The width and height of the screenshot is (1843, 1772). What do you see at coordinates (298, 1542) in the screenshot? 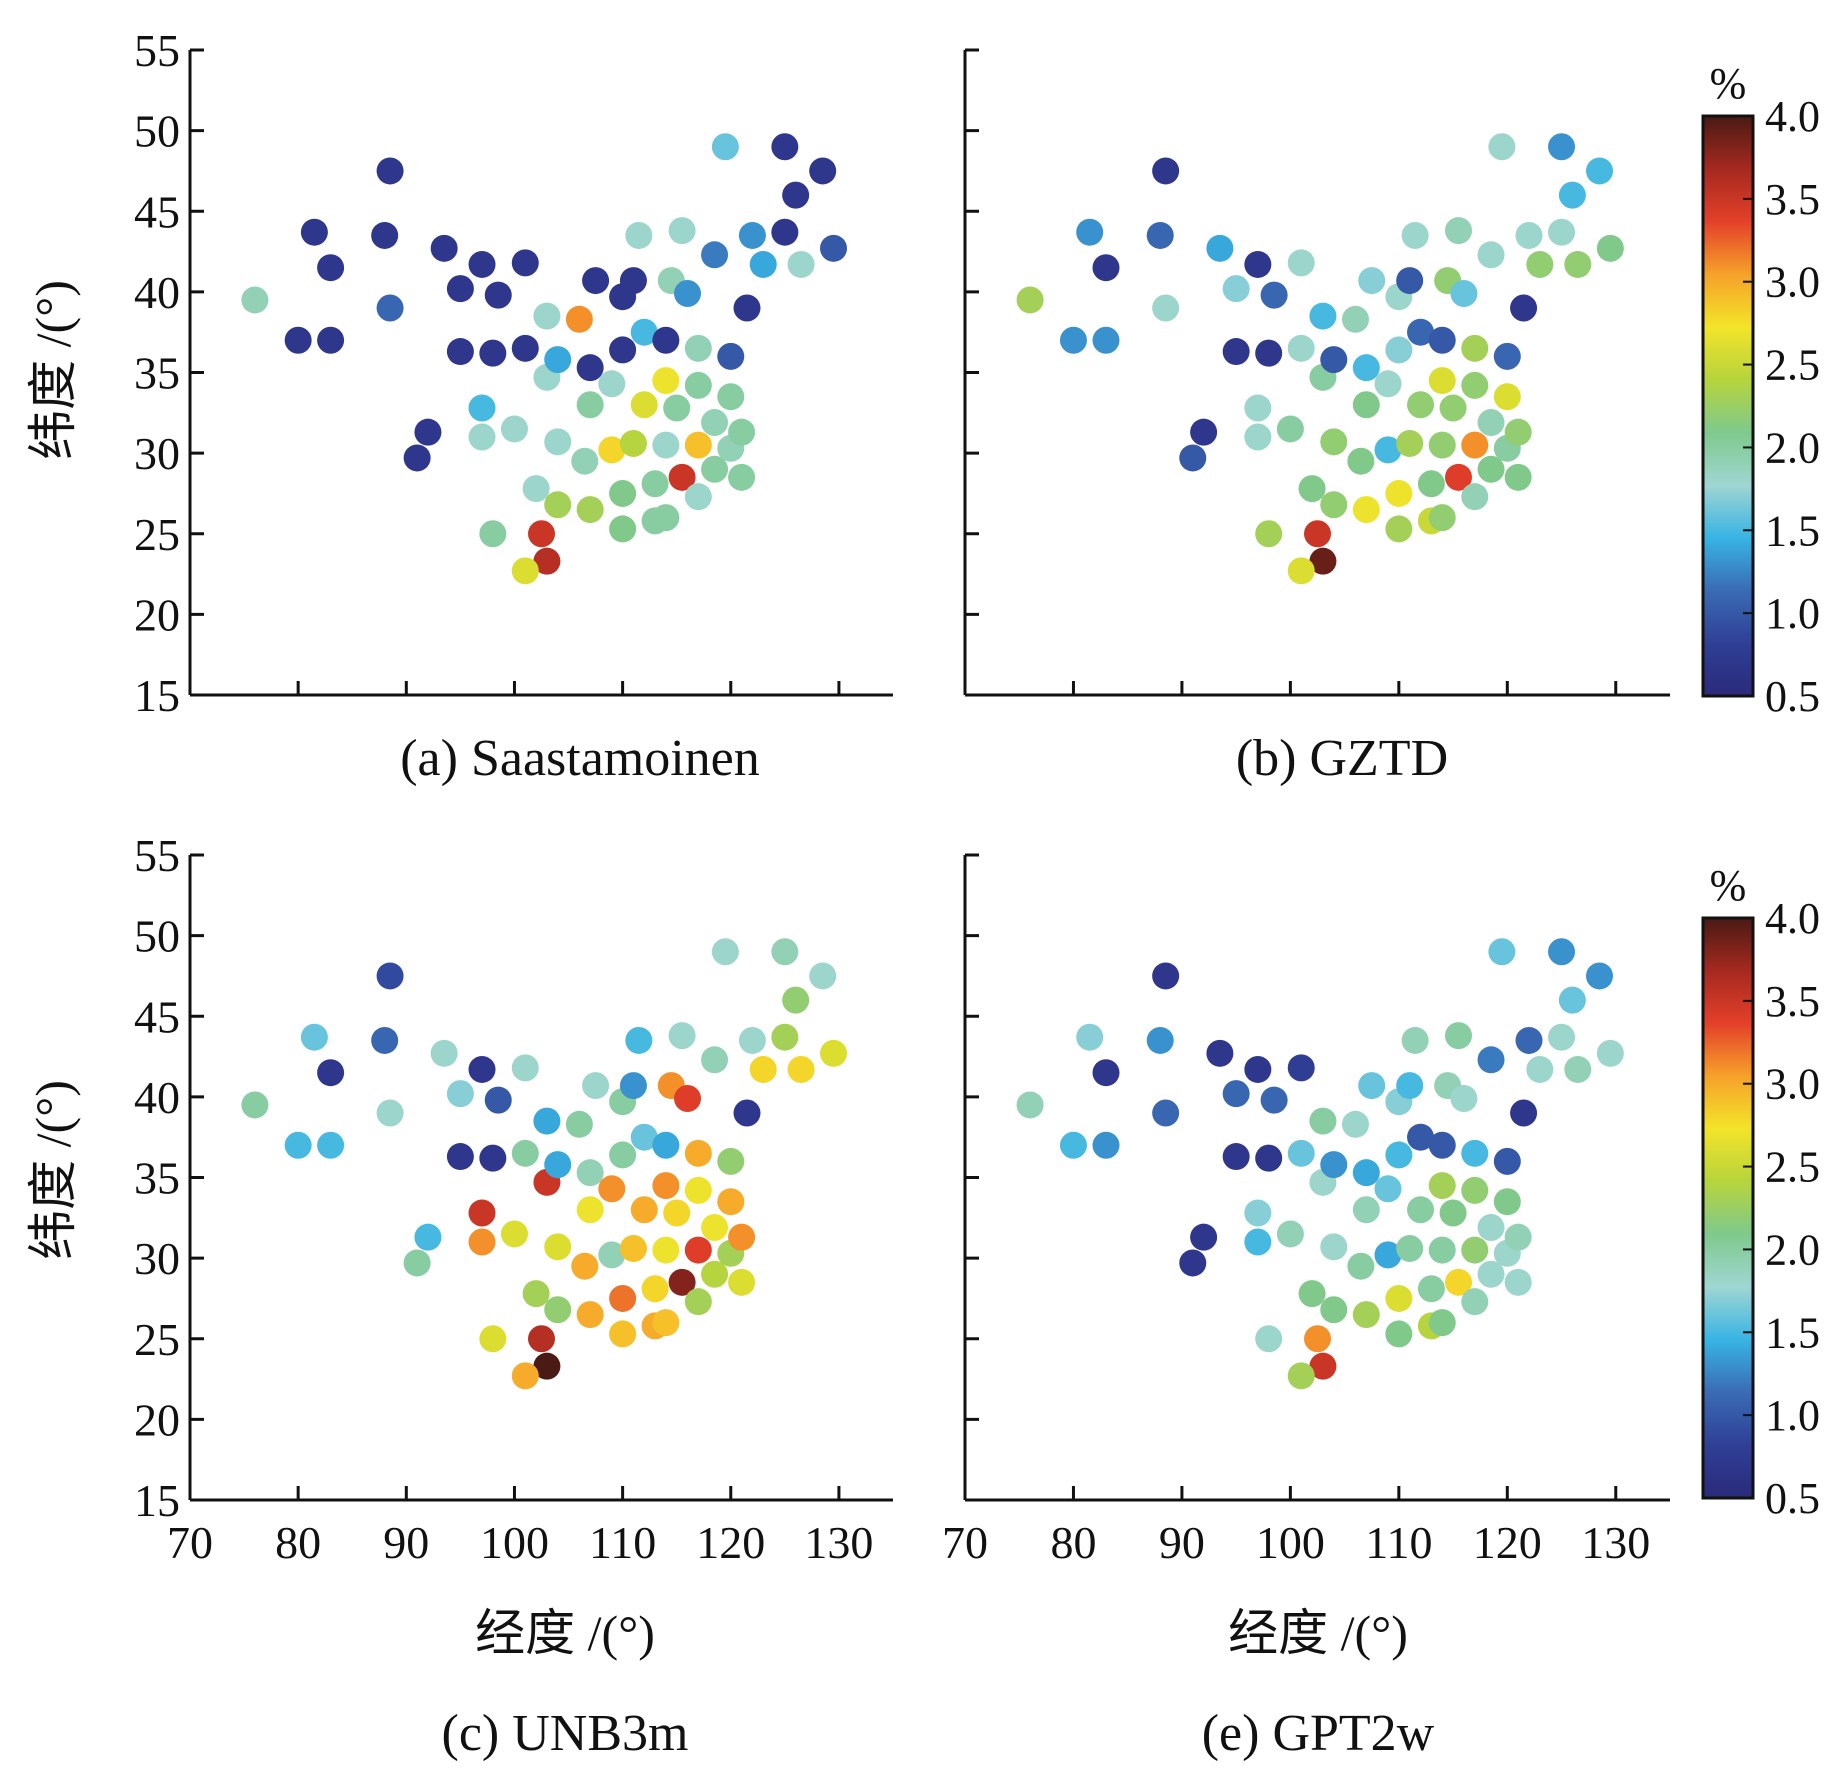
I see `x-tick-label: 80` at bounding box center [298, 1542].